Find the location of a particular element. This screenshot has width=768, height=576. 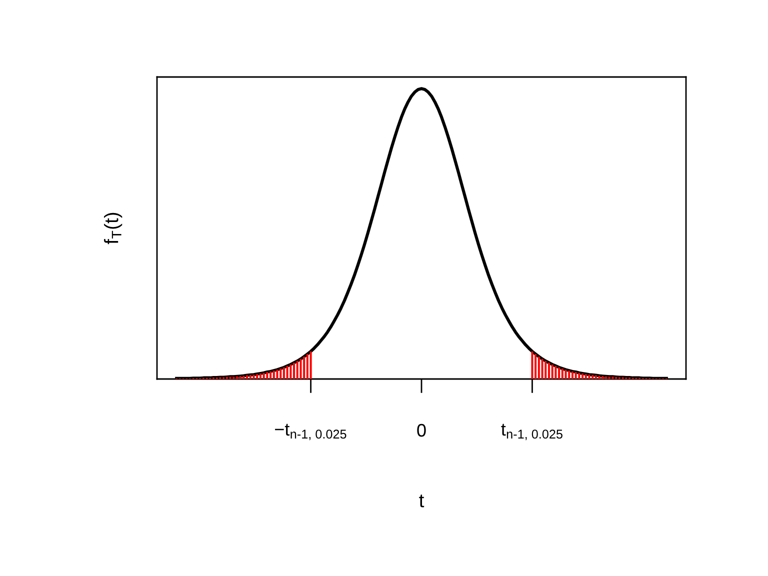

x-tick-label: −t$_{n-1, 0.025}$ is located at coordinates (310, 432).